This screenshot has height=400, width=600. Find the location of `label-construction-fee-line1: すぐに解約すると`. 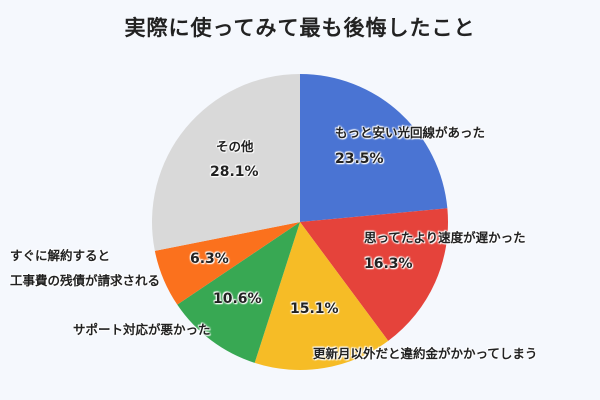

label-construction-fee-line1: すぐに解約すると is located at coordinates (60, 255).